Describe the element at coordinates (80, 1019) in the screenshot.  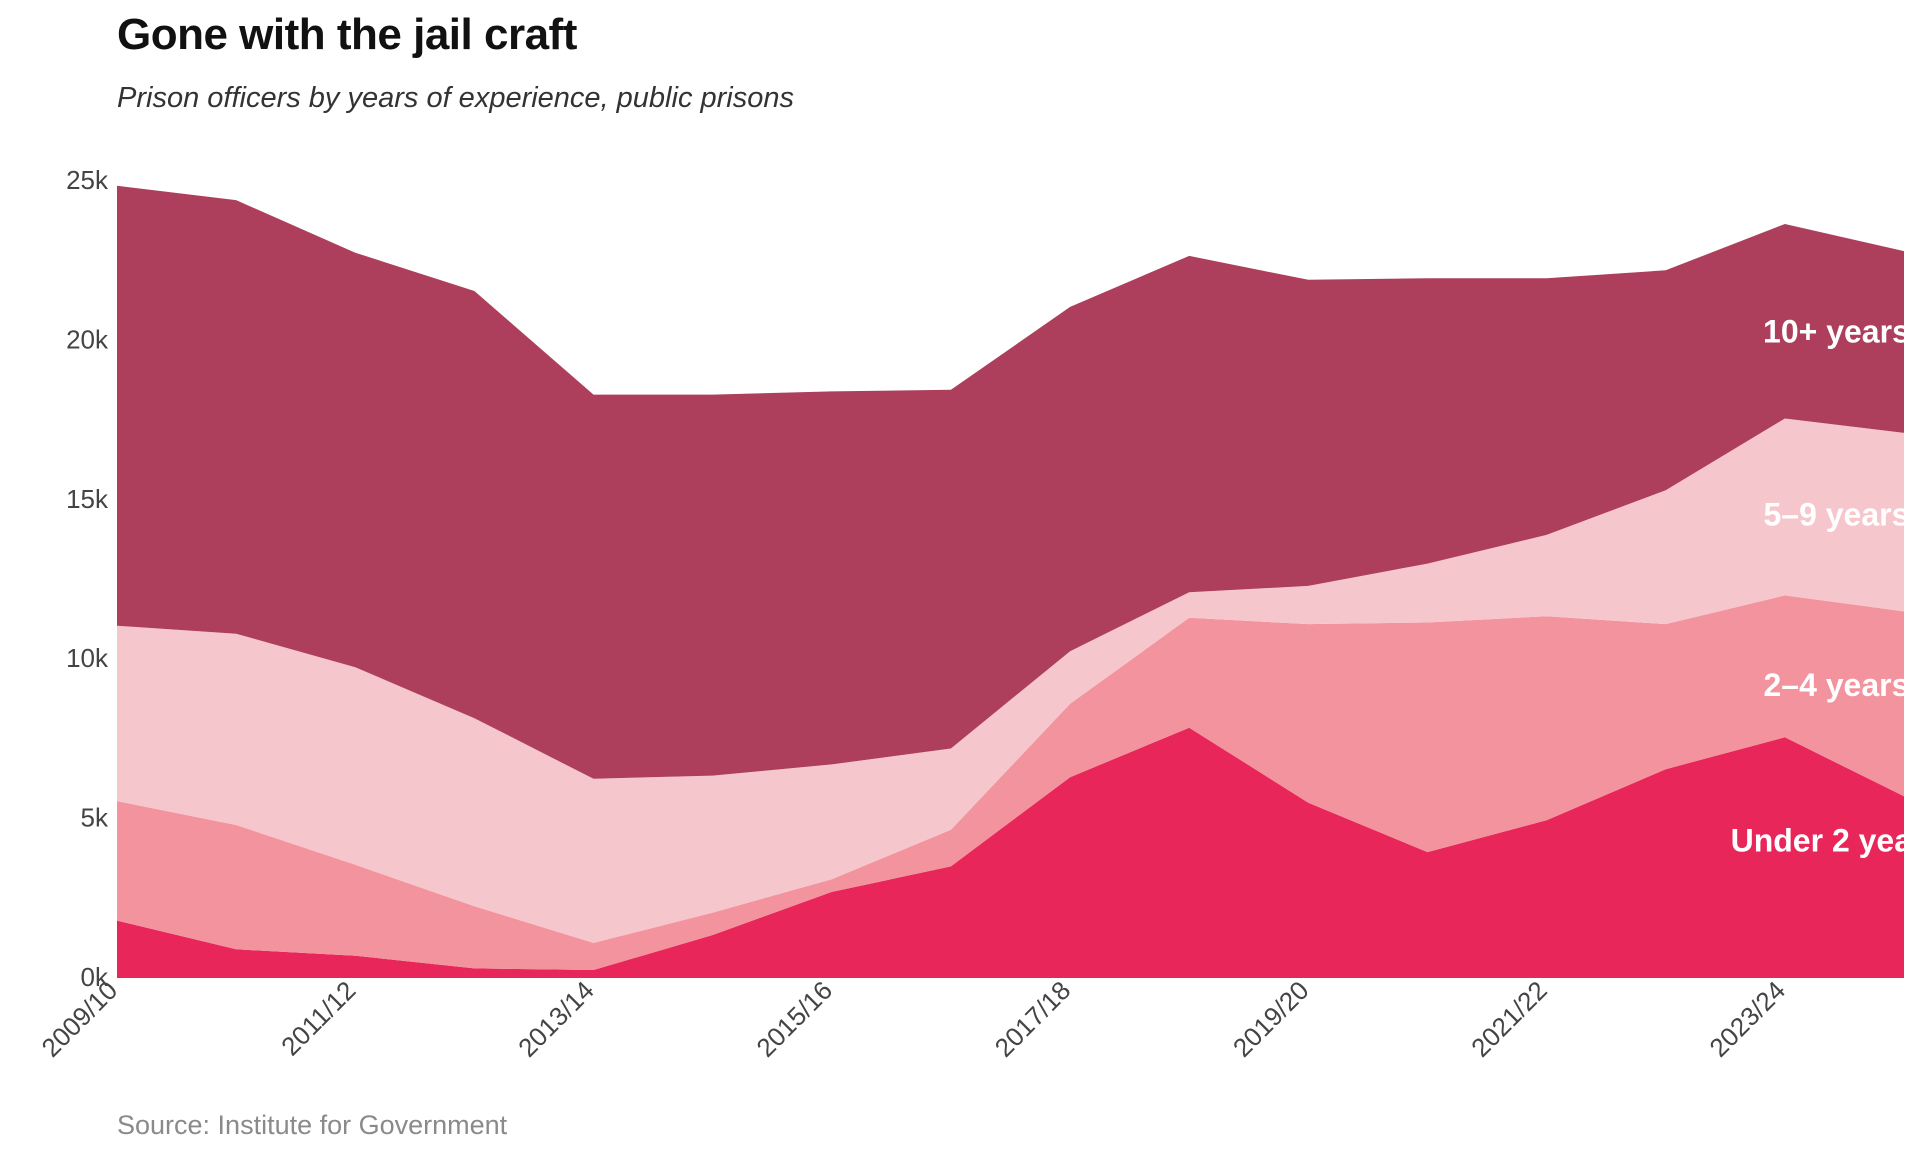
I see `x-tick-label: 2009/10` at that location.